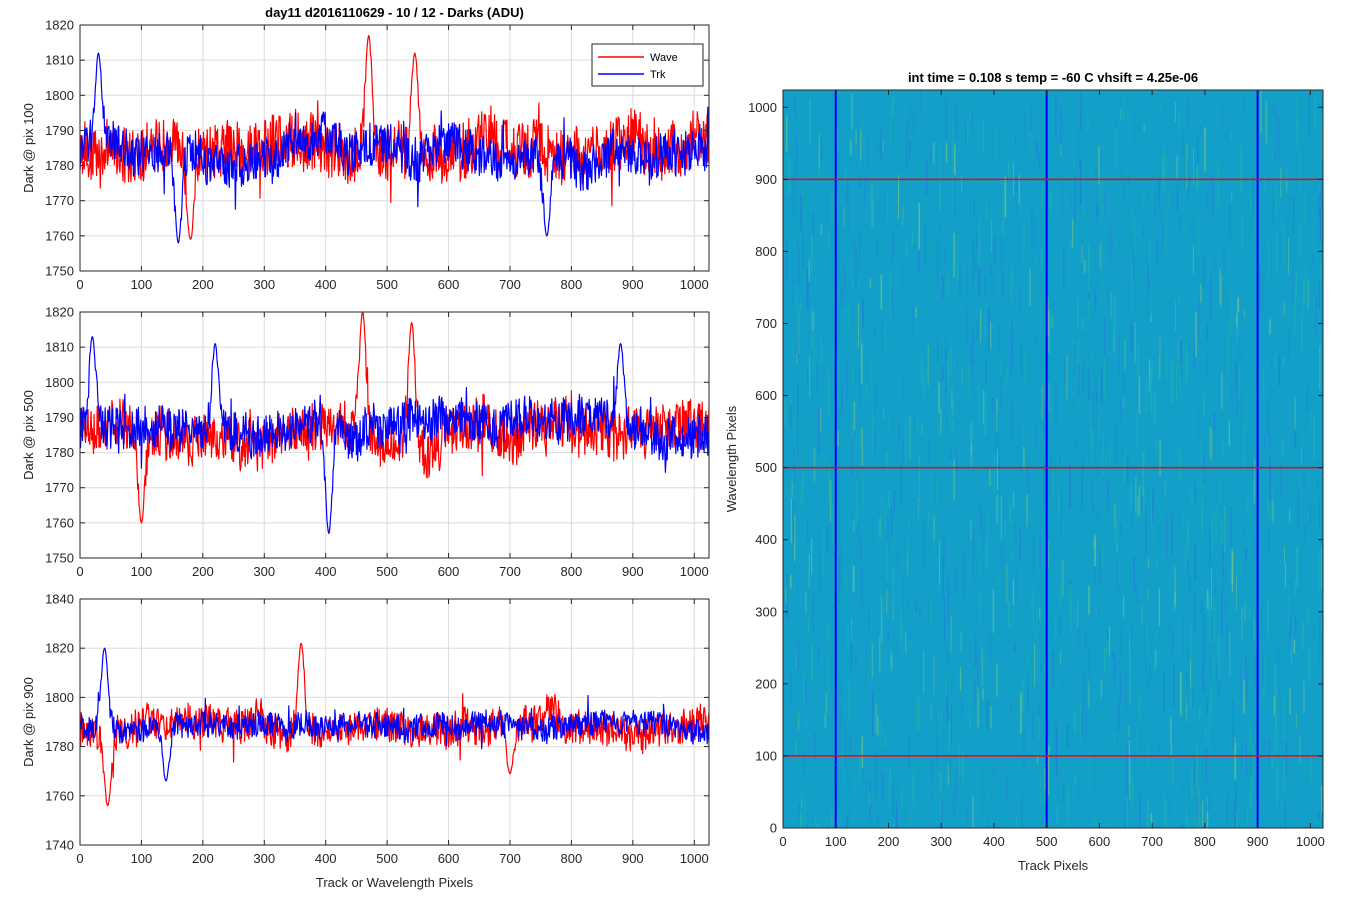 This screenshot has width=1350, height=900. I want to click on y-tick-label: 1750, so click(59, 558).